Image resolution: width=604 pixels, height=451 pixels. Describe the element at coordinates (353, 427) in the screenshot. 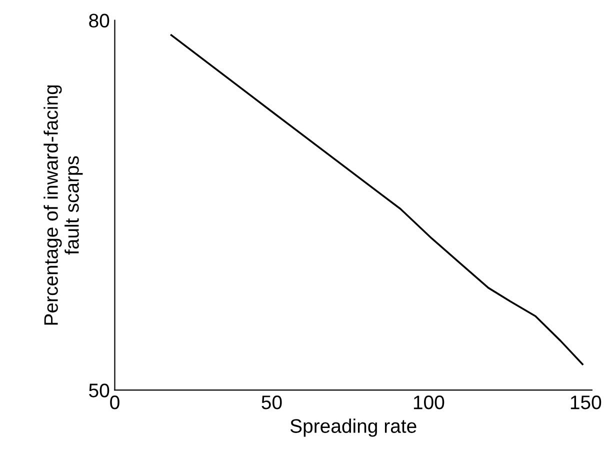

I see `x-axis-title: Spreading rate` at that location.